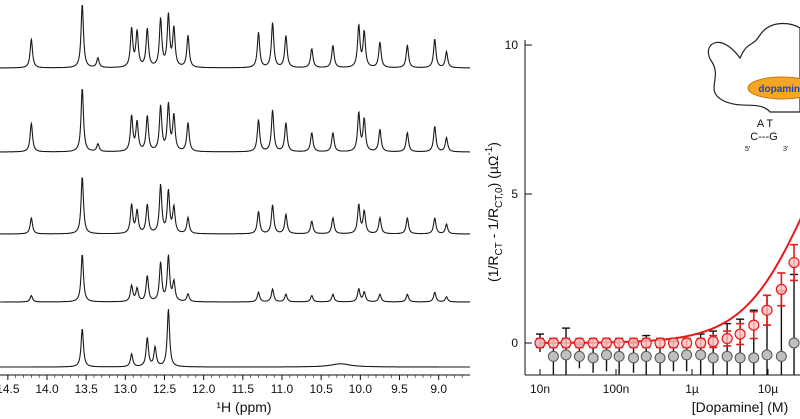 Image resolution: width=800 pixels, height=419 pixels. I want to click on binding-y-tick-label: 5, so click(514, 194).